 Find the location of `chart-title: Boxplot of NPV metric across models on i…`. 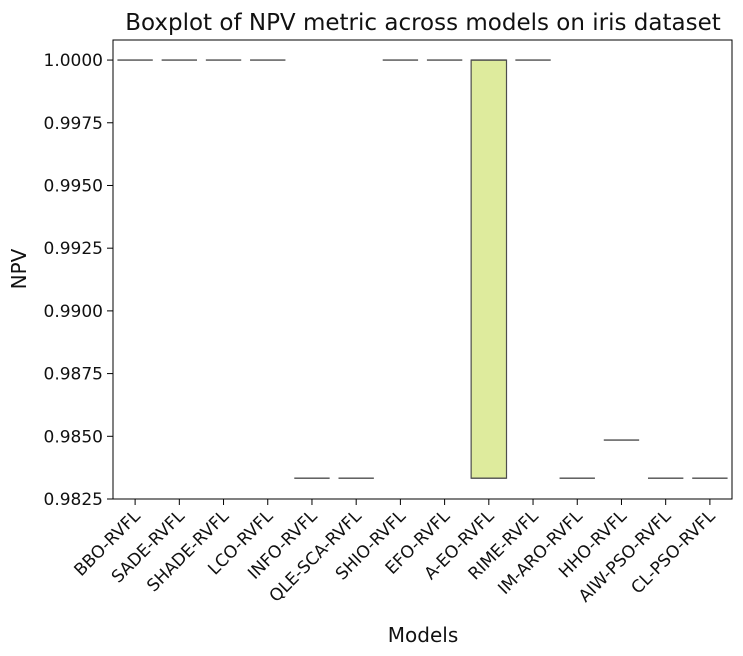

chart-title: Boxplot of NPV metric across models on i… is located at coordinates (423, 23).